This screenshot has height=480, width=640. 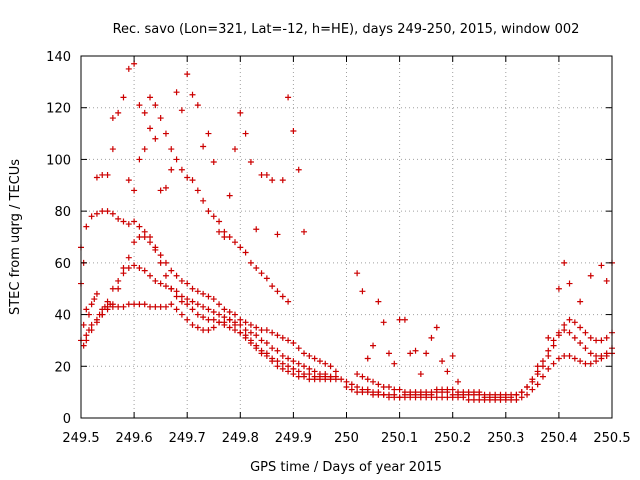 What do you see at coordinates (133, 438) in the screenshot?
I see `x-tick-label: 249.6` at bounding box center [133, 438].